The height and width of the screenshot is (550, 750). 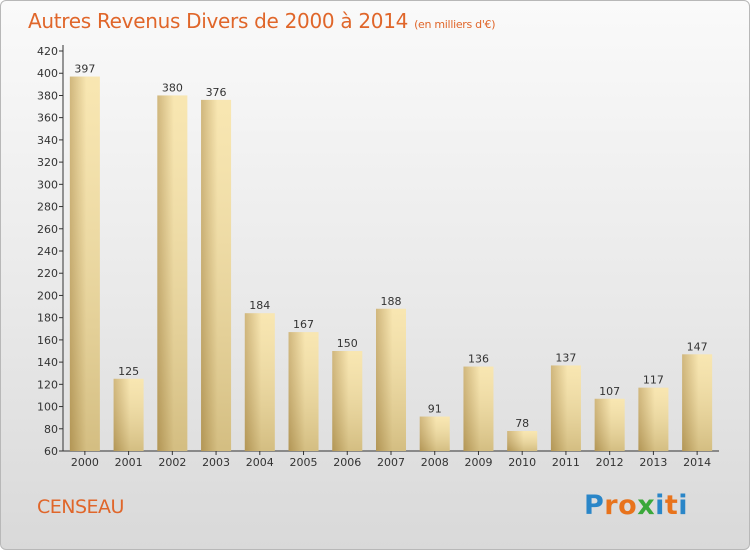 I want to click on bar-value-label: 136, so click(x=478, y=359).